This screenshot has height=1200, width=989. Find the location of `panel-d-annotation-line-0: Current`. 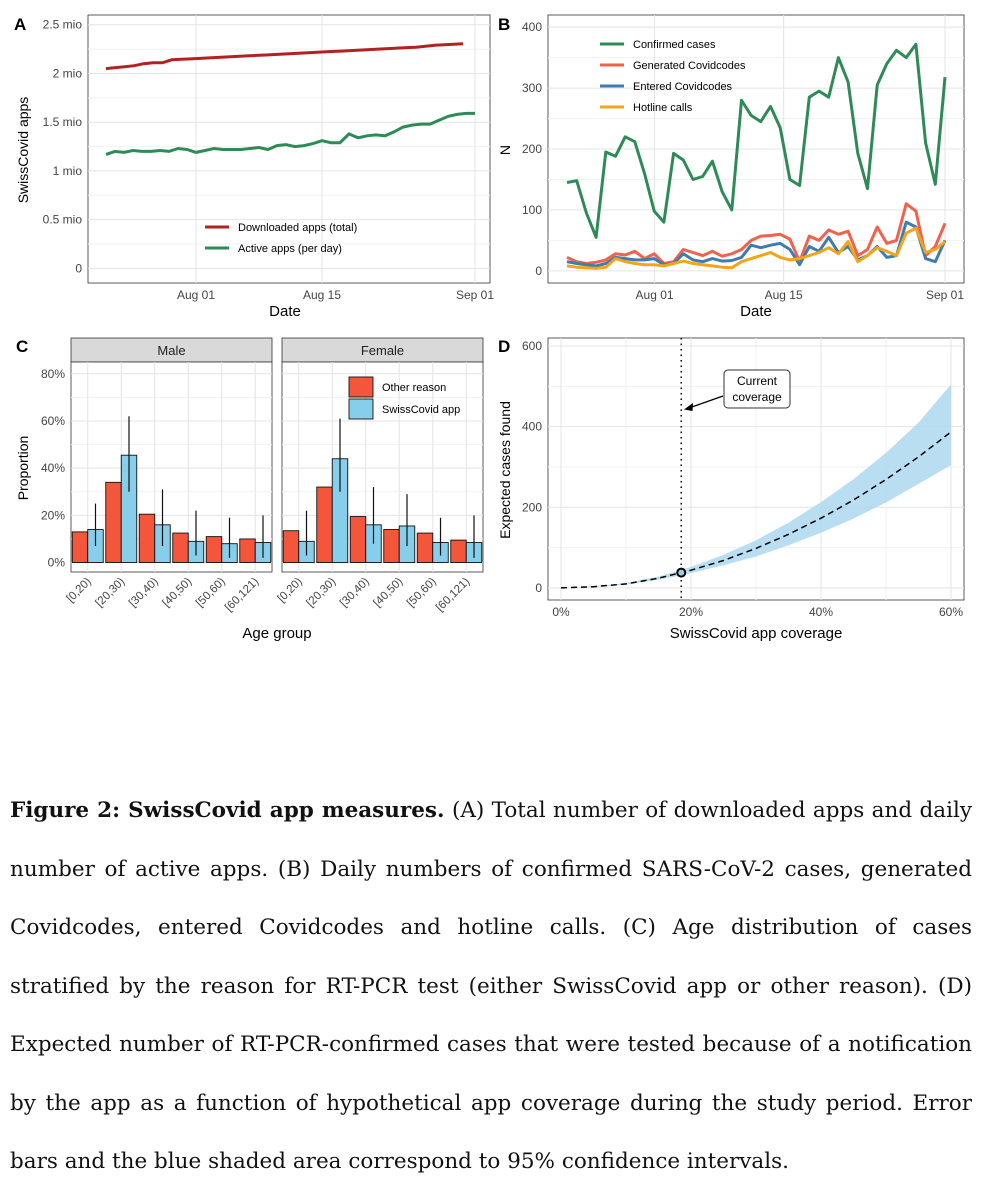

panel-d-annotation-line-0: Current is located at coordinates (757, 381).